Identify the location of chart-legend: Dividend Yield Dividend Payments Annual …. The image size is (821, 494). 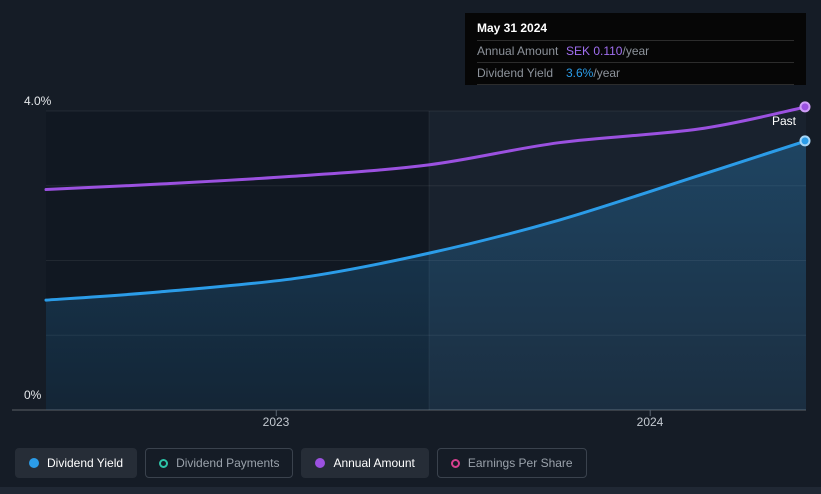
(301, 463).